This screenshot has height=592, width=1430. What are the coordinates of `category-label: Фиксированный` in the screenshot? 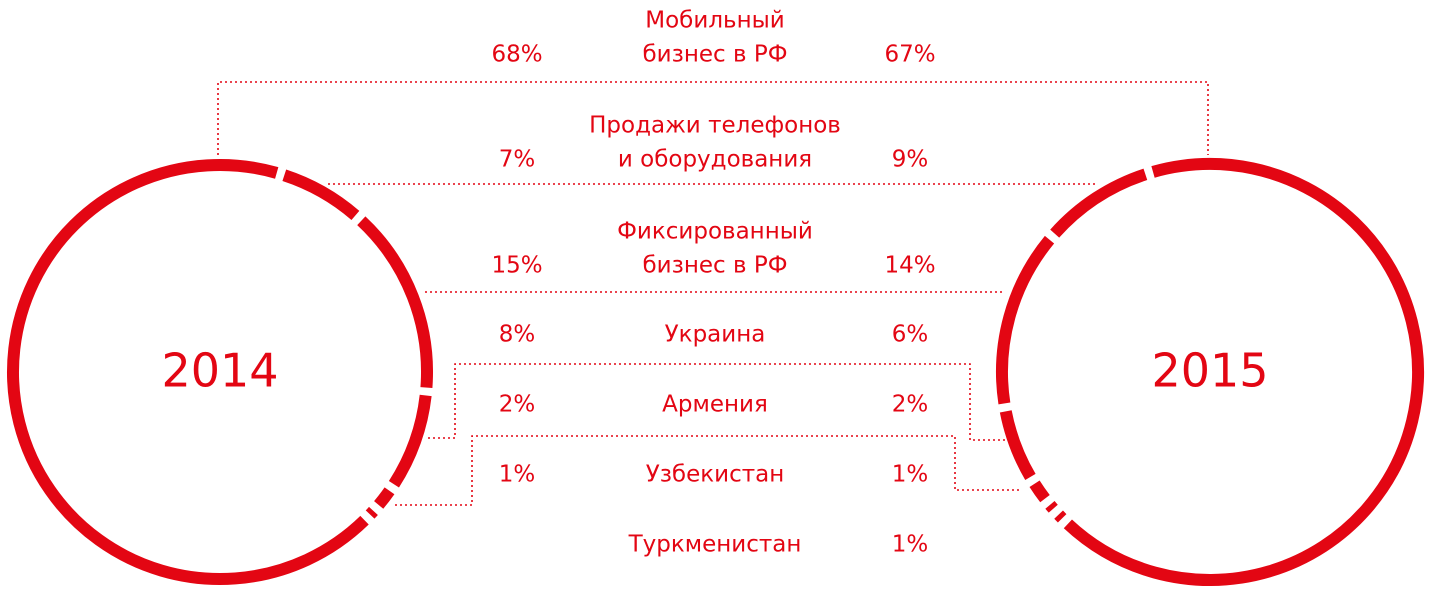 It's located at (715, 232).